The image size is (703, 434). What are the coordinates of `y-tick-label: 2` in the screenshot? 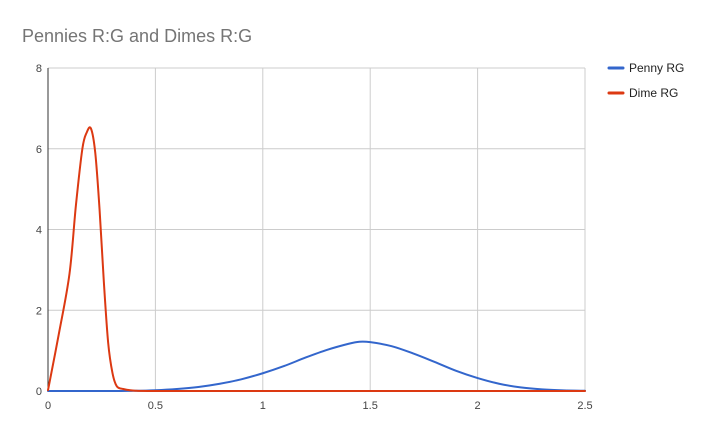 It's located at (39, 311).